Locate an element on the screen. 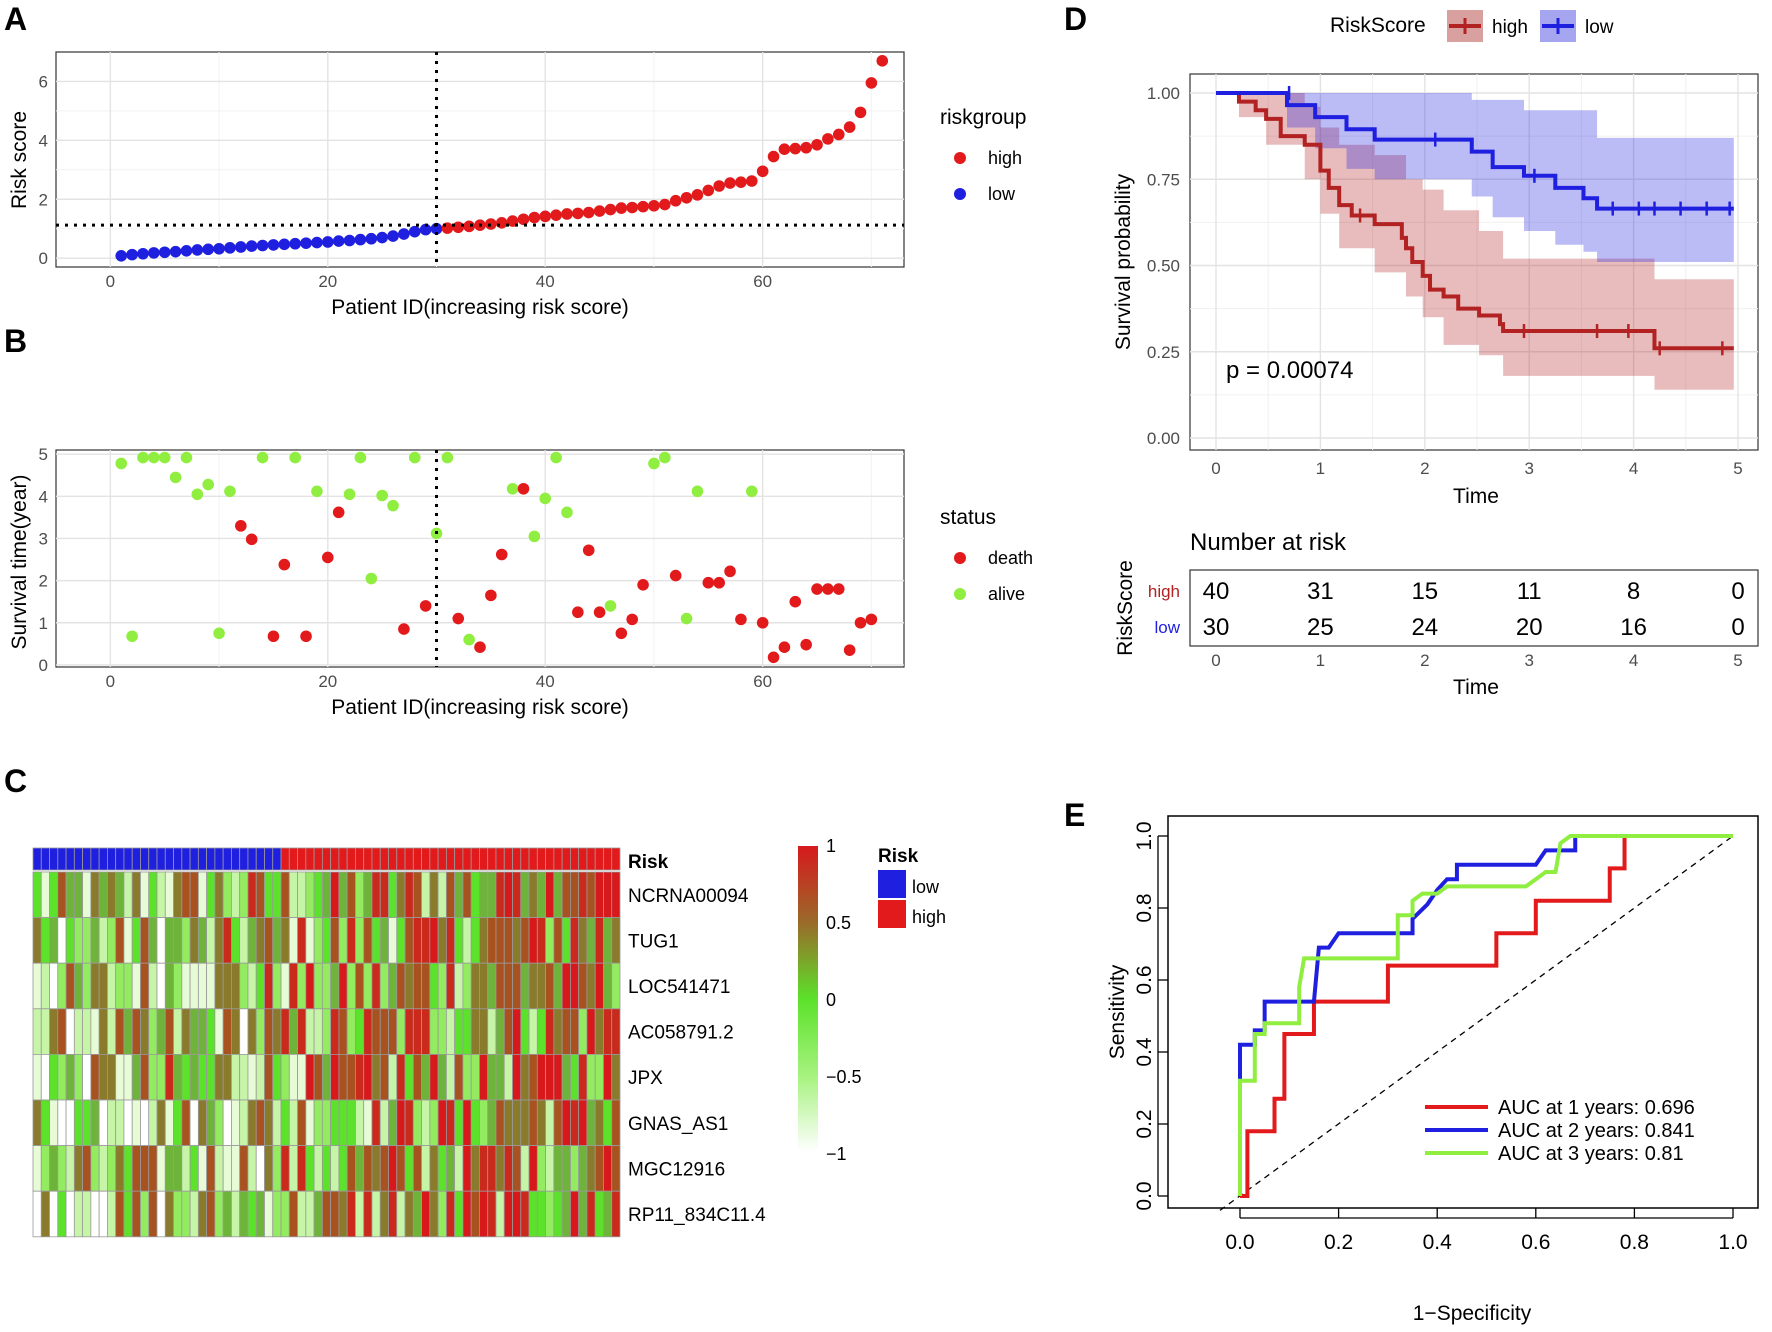  legend-label: AUC at 2 years: 0.841 is located at coordinates (1596, 1131).